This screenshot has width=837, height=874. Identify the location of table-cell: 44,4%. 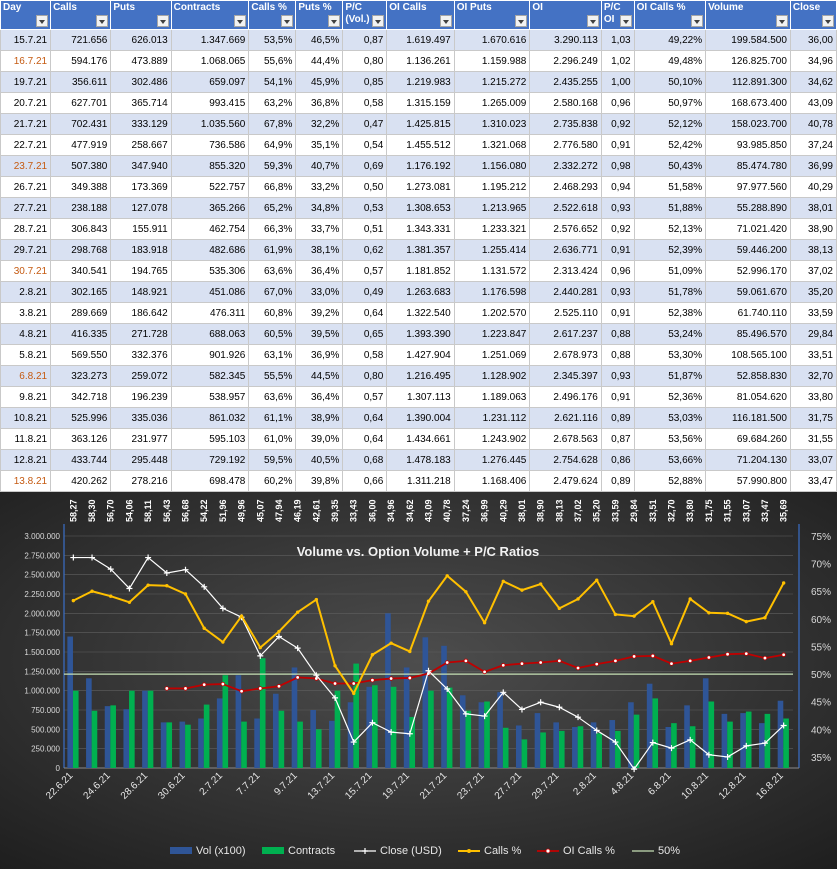
(319, 61).